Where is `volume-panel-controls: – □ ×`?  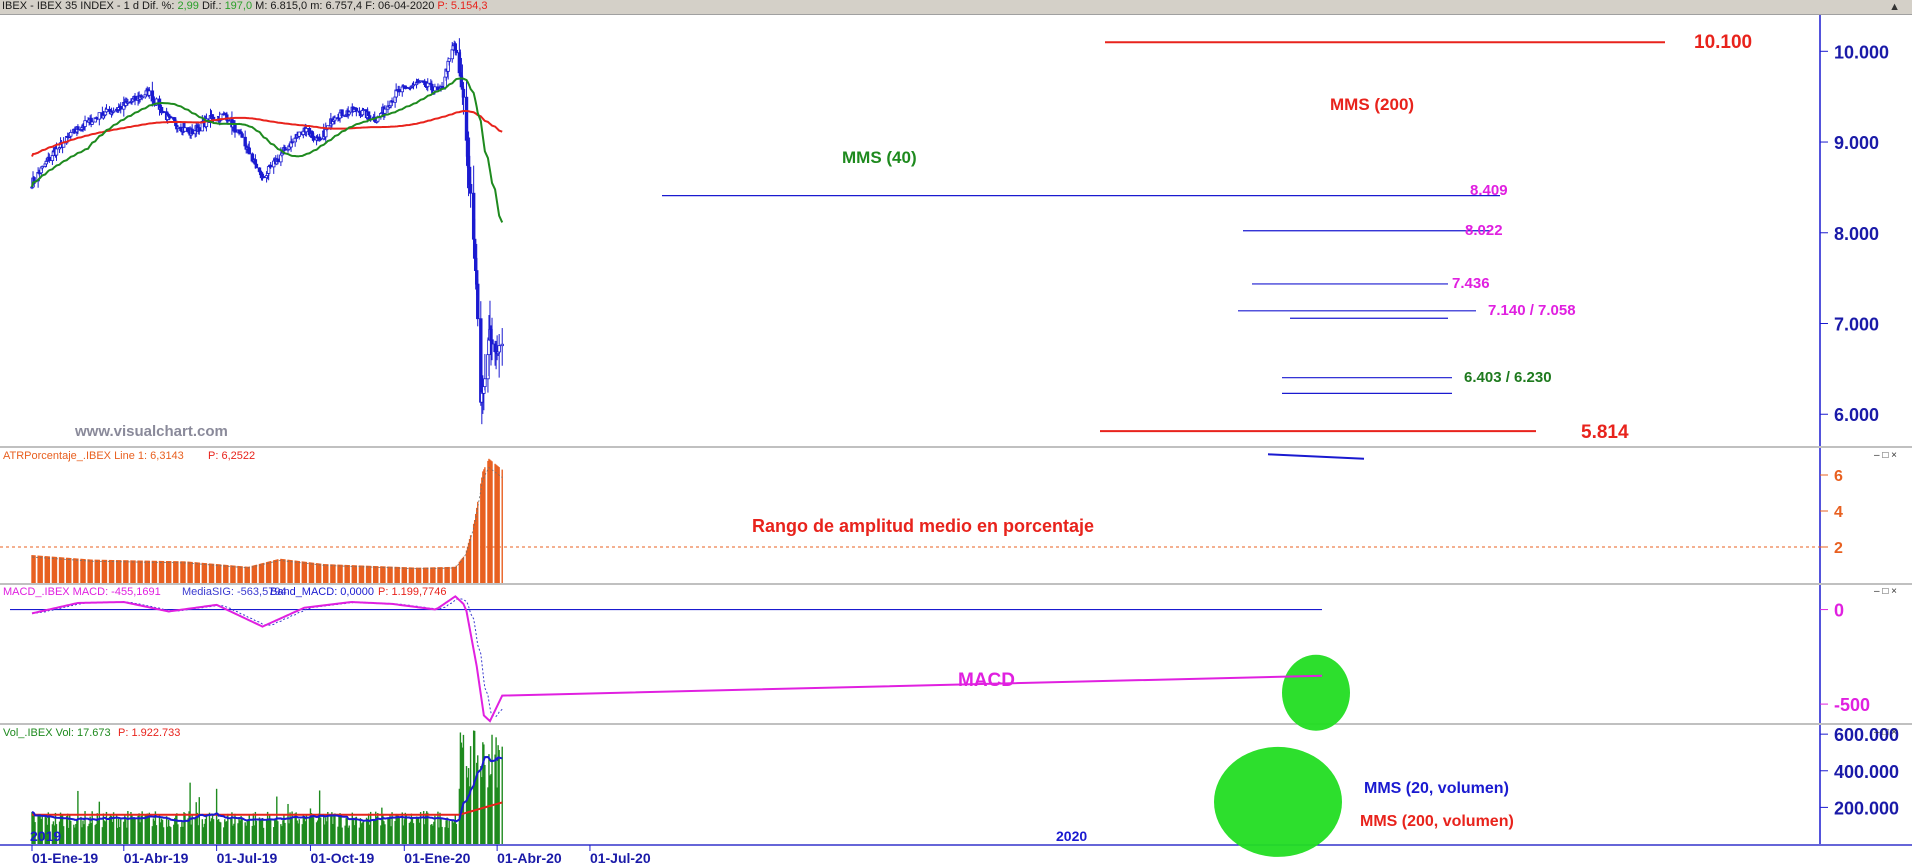
volume-panel-controls: – □ × is located at coordinates (1885, 732).